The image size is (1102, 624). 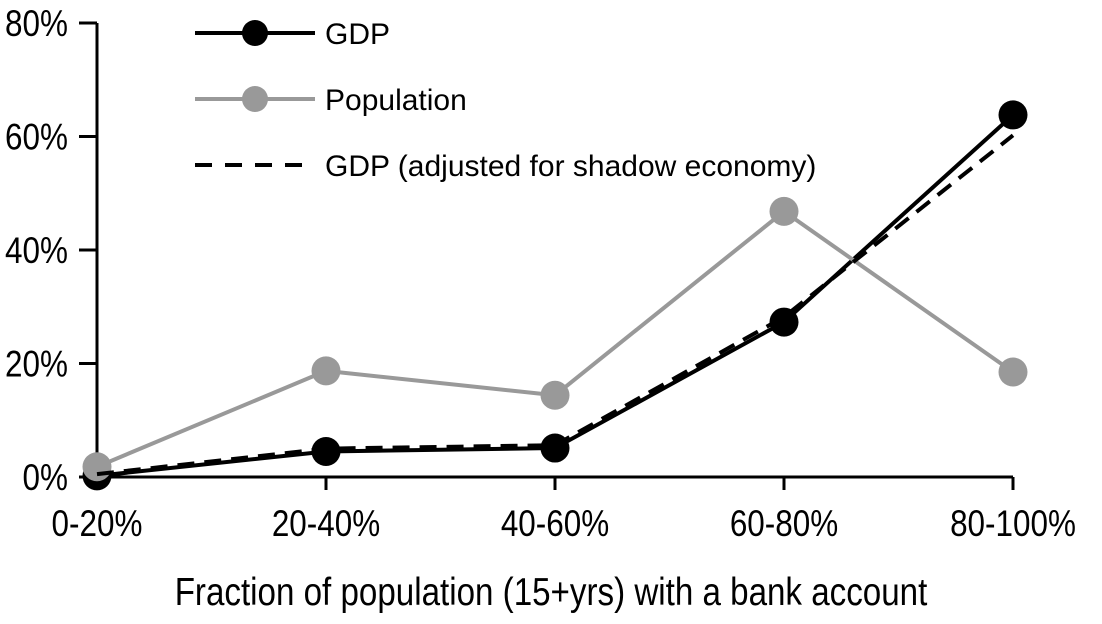 What do you see at coordinates (555, 524) in the screenshot?
I see `x-axis-tick-label: 40-60%` at bounding box center [555, 524].